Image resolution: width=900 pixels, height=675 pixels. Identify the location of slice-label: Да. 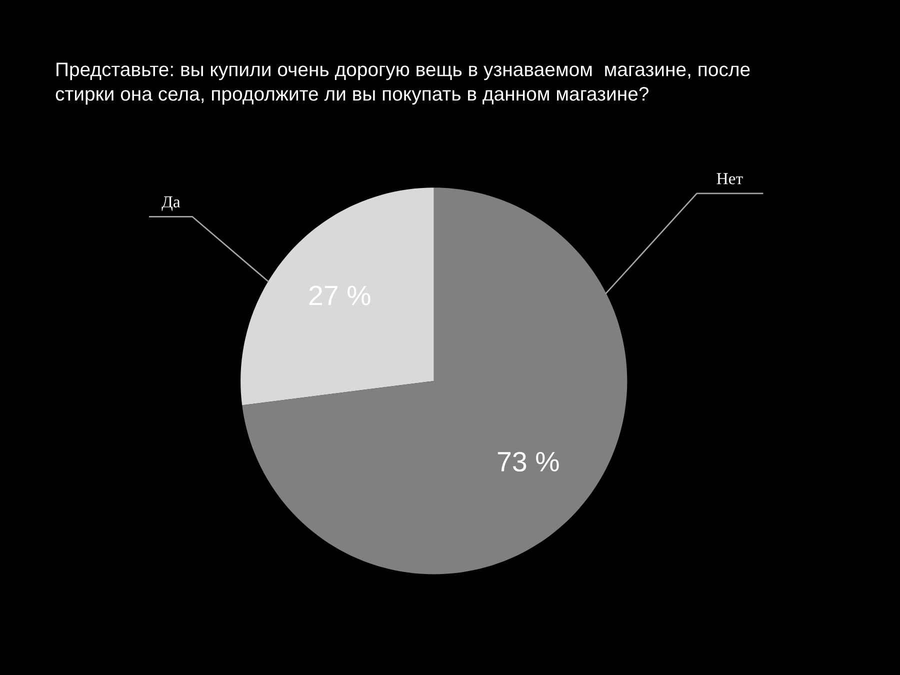
(171, 203).